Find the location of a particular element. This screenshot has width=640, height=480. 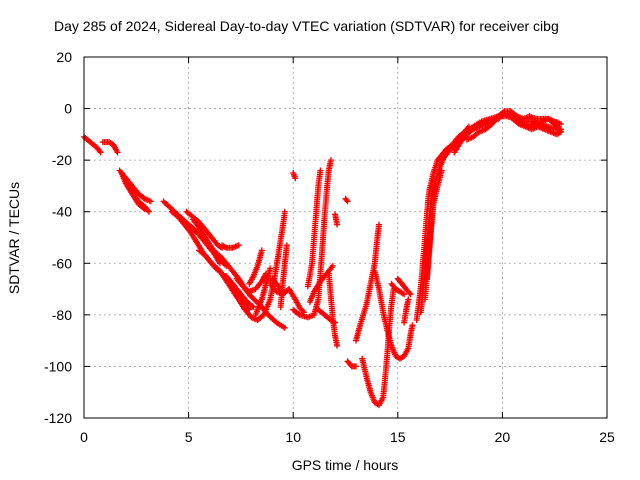

x-tick-label: 10 is located at coordinates (293, 437).